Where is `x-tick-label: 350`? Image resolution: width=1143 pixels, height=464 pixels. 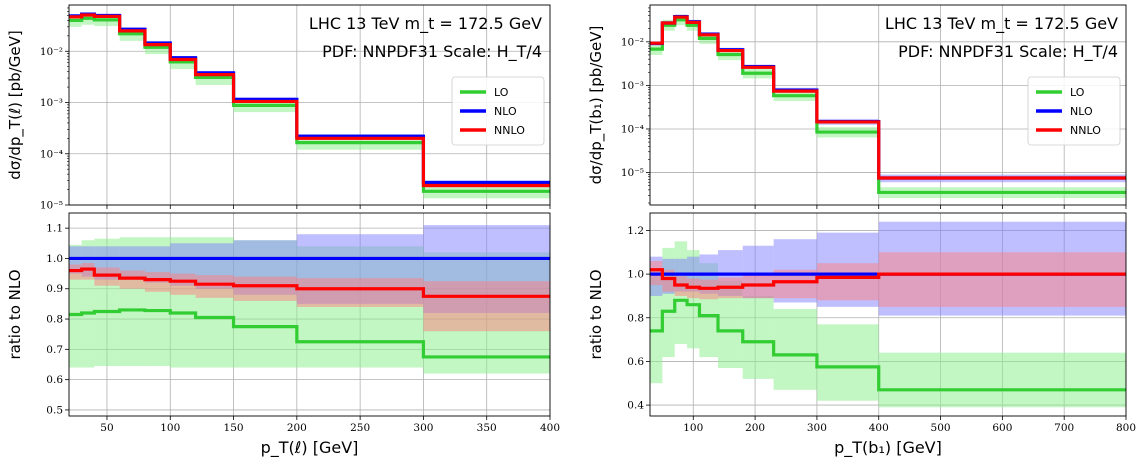
x-tick-label: 350 is located at coordinates (487, 428).